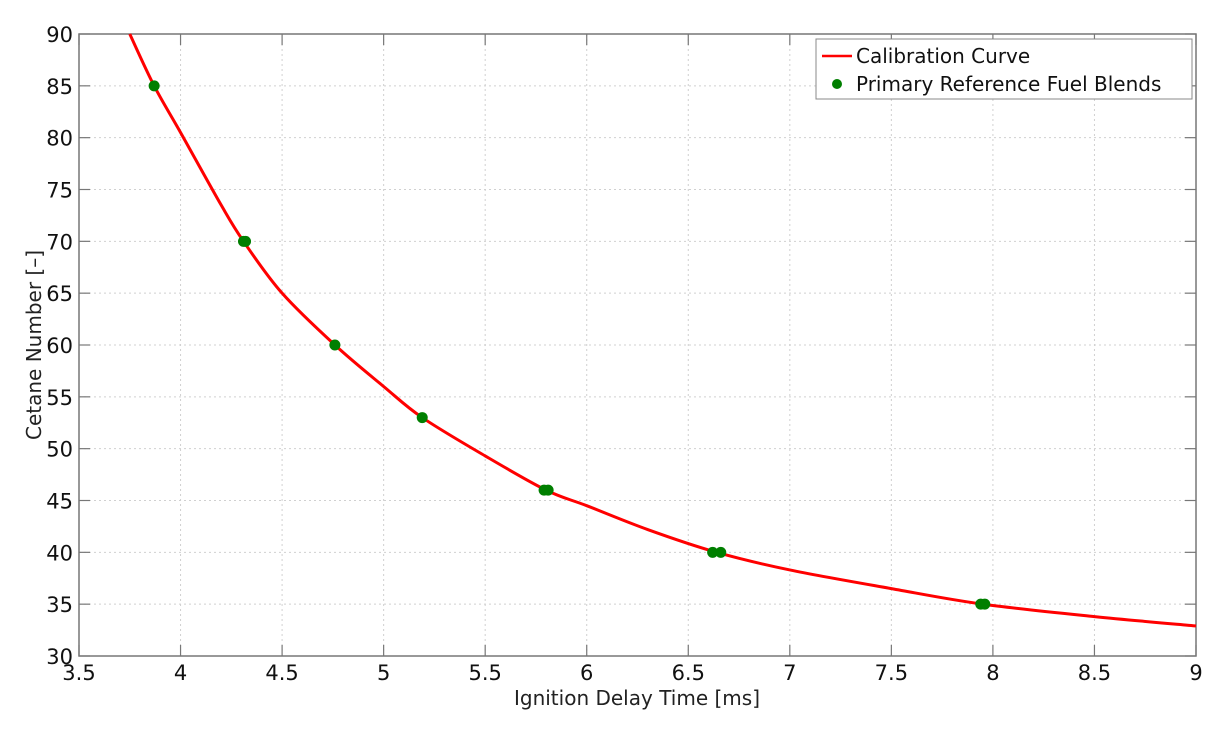 The image size is (1219, 729). Describe the element at coordinates (59, 553) in the screenshot. I see `y-tick-label: 40` at that location.